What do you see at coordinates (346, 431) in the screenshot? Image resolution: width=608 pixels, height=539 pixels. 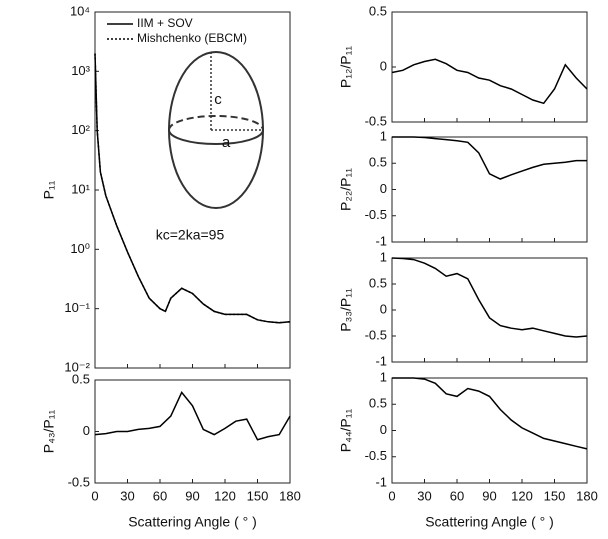 I see `y-axis-label: P₄₄/P₁₁` at bounding box center [346, 431].